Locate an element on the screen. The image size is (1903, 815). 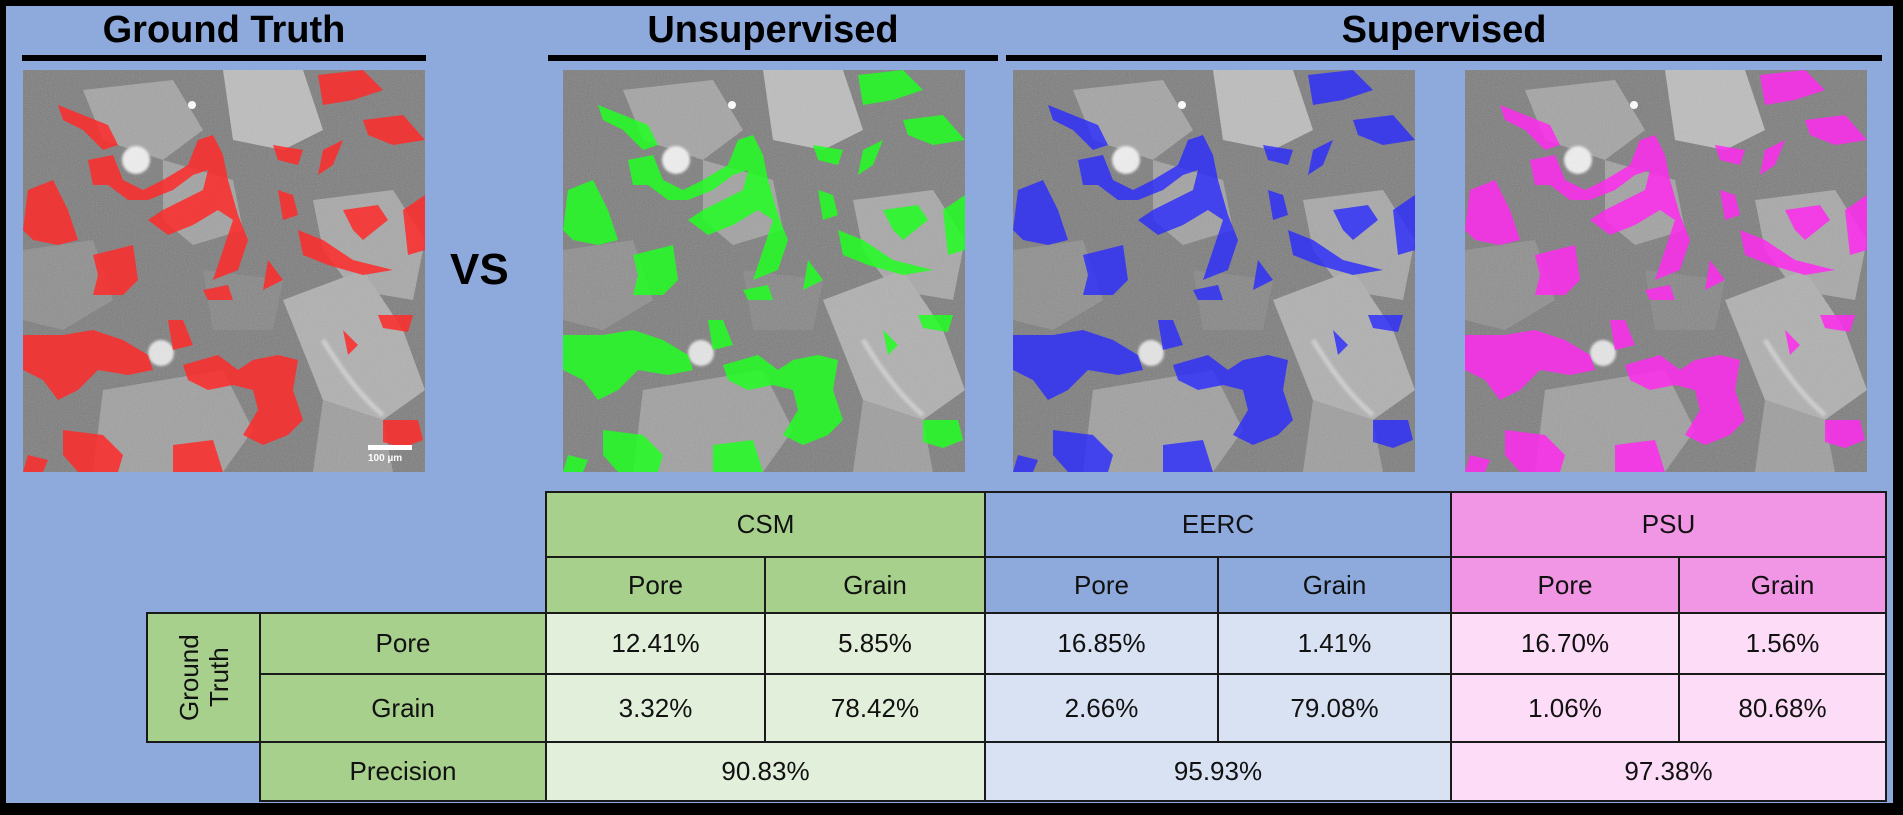
image-unsupervised is located at coordinates (764, 271).